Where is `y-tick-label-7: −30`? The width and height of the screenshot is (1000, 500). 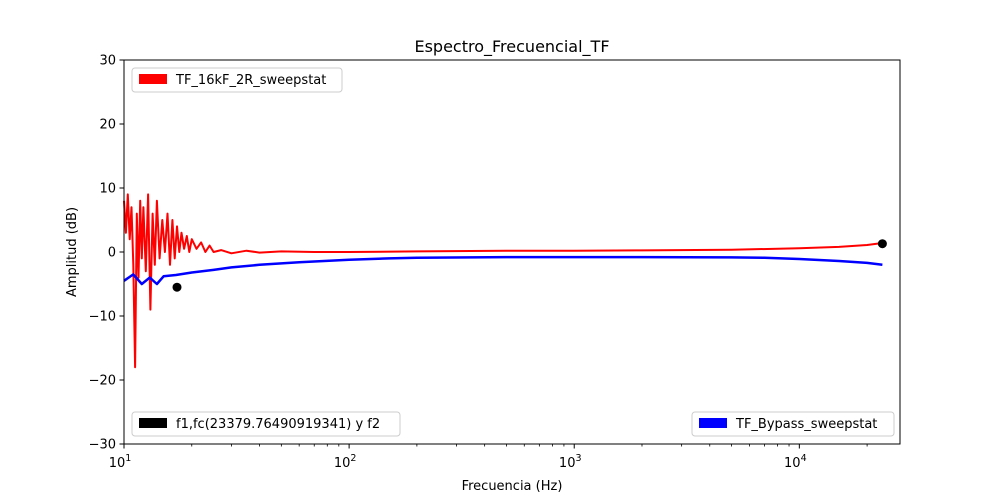 y-tick-label-7: −30 is located at coordinates (102, 445).